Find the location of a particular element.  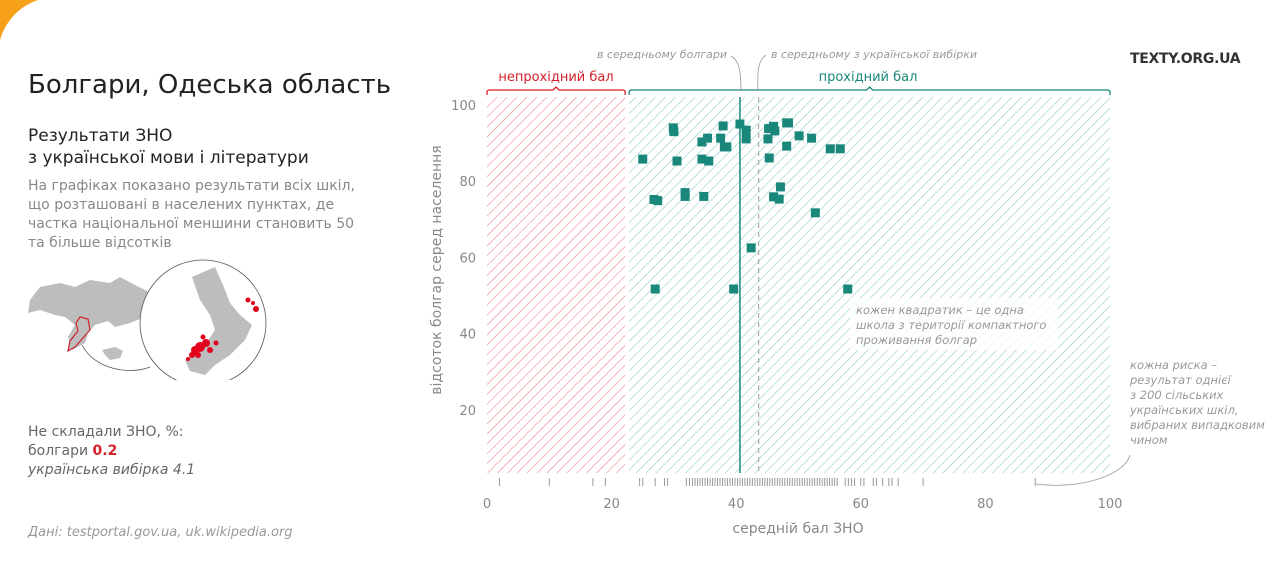

x-tick-label: 80 is located at coordinates (985, 504).